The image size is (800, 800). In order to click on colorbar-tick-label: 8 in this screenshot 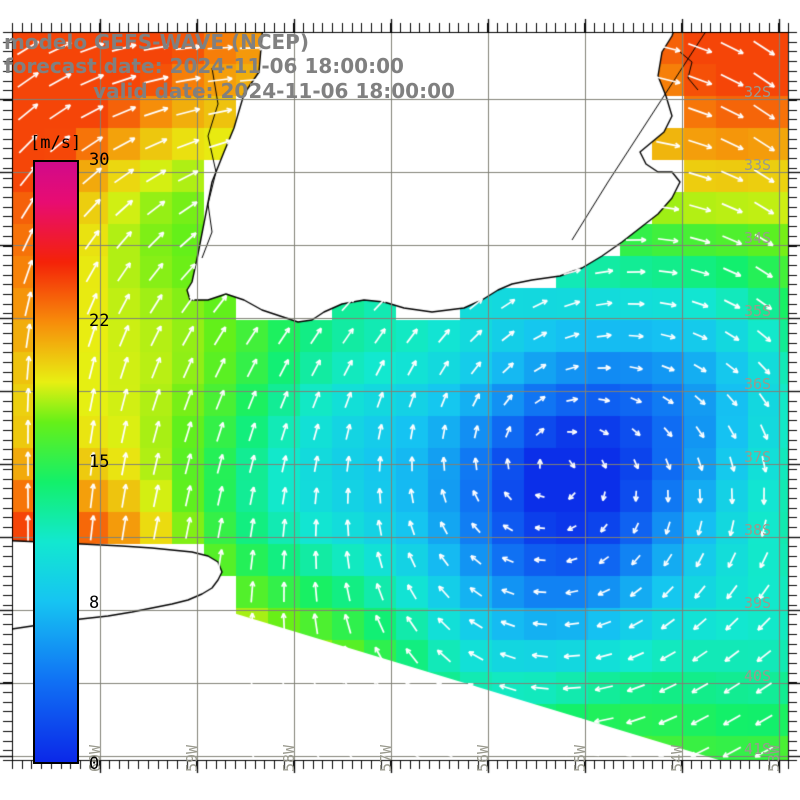, I will do `click(94, 602)`.